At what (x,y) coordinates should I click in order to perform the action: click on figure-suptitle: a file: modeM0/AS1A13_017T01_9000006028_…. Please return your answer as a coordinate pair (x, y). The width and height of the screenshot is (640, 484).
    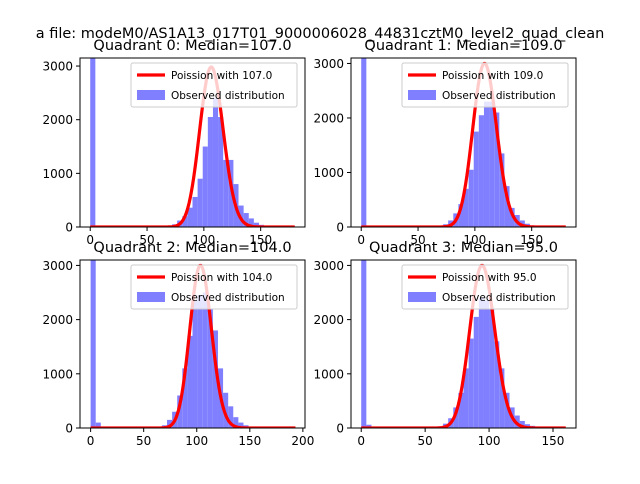
    Looking at the image, I should click on (320, 34).